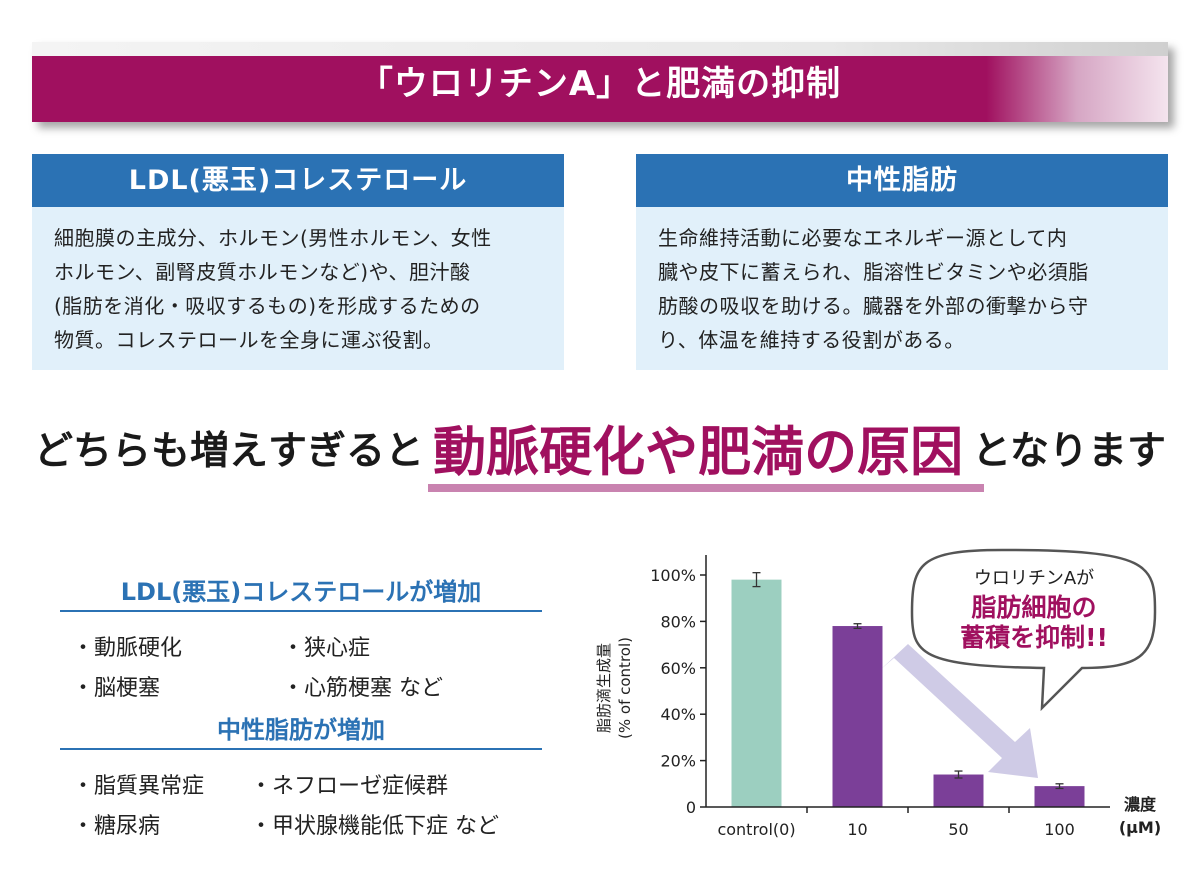 The image size is (1200, 872). What do you see at coordinates (678, 714) in the screenshot?
I see `y-tick-label: 40%` at bounding box center [678, 714].